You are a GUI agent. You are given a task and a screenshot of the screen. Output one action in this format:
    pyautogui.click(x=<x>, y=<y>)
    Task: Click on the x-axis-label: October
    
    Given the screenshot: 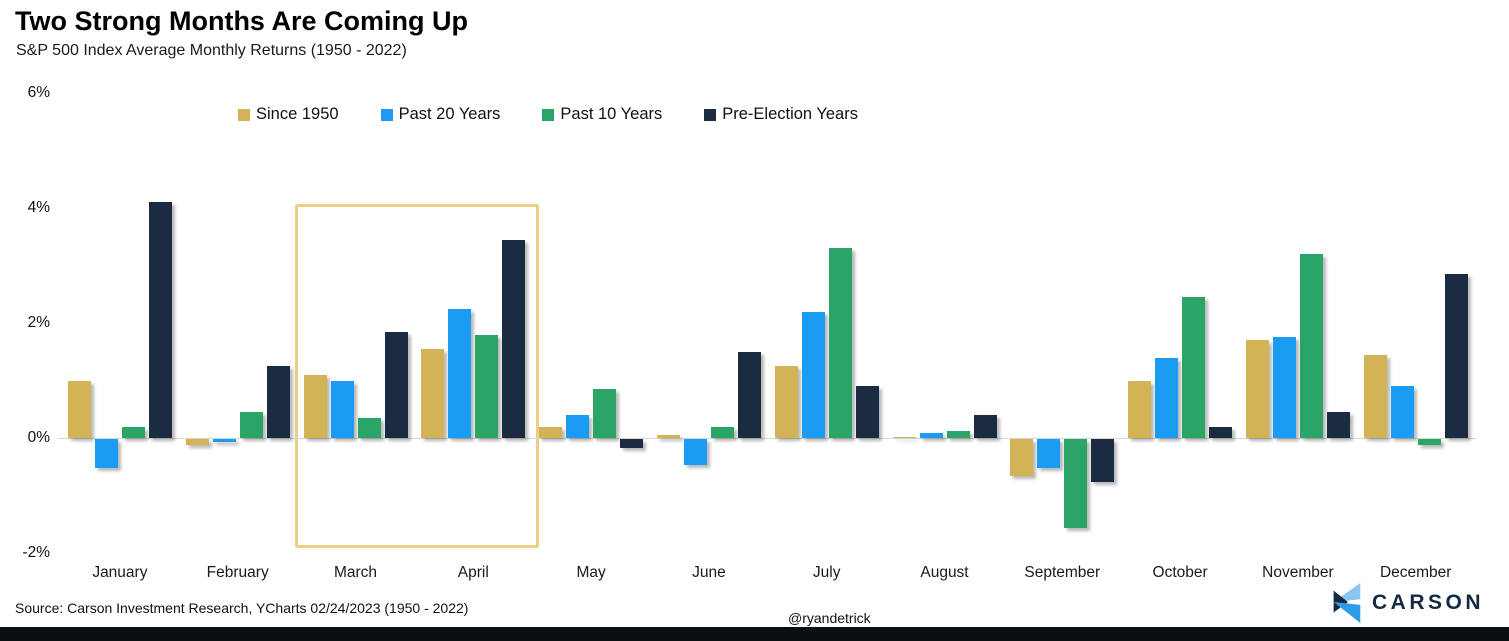 What is the action you would take?
    pyautogui.click(x=1180, y=572)
    